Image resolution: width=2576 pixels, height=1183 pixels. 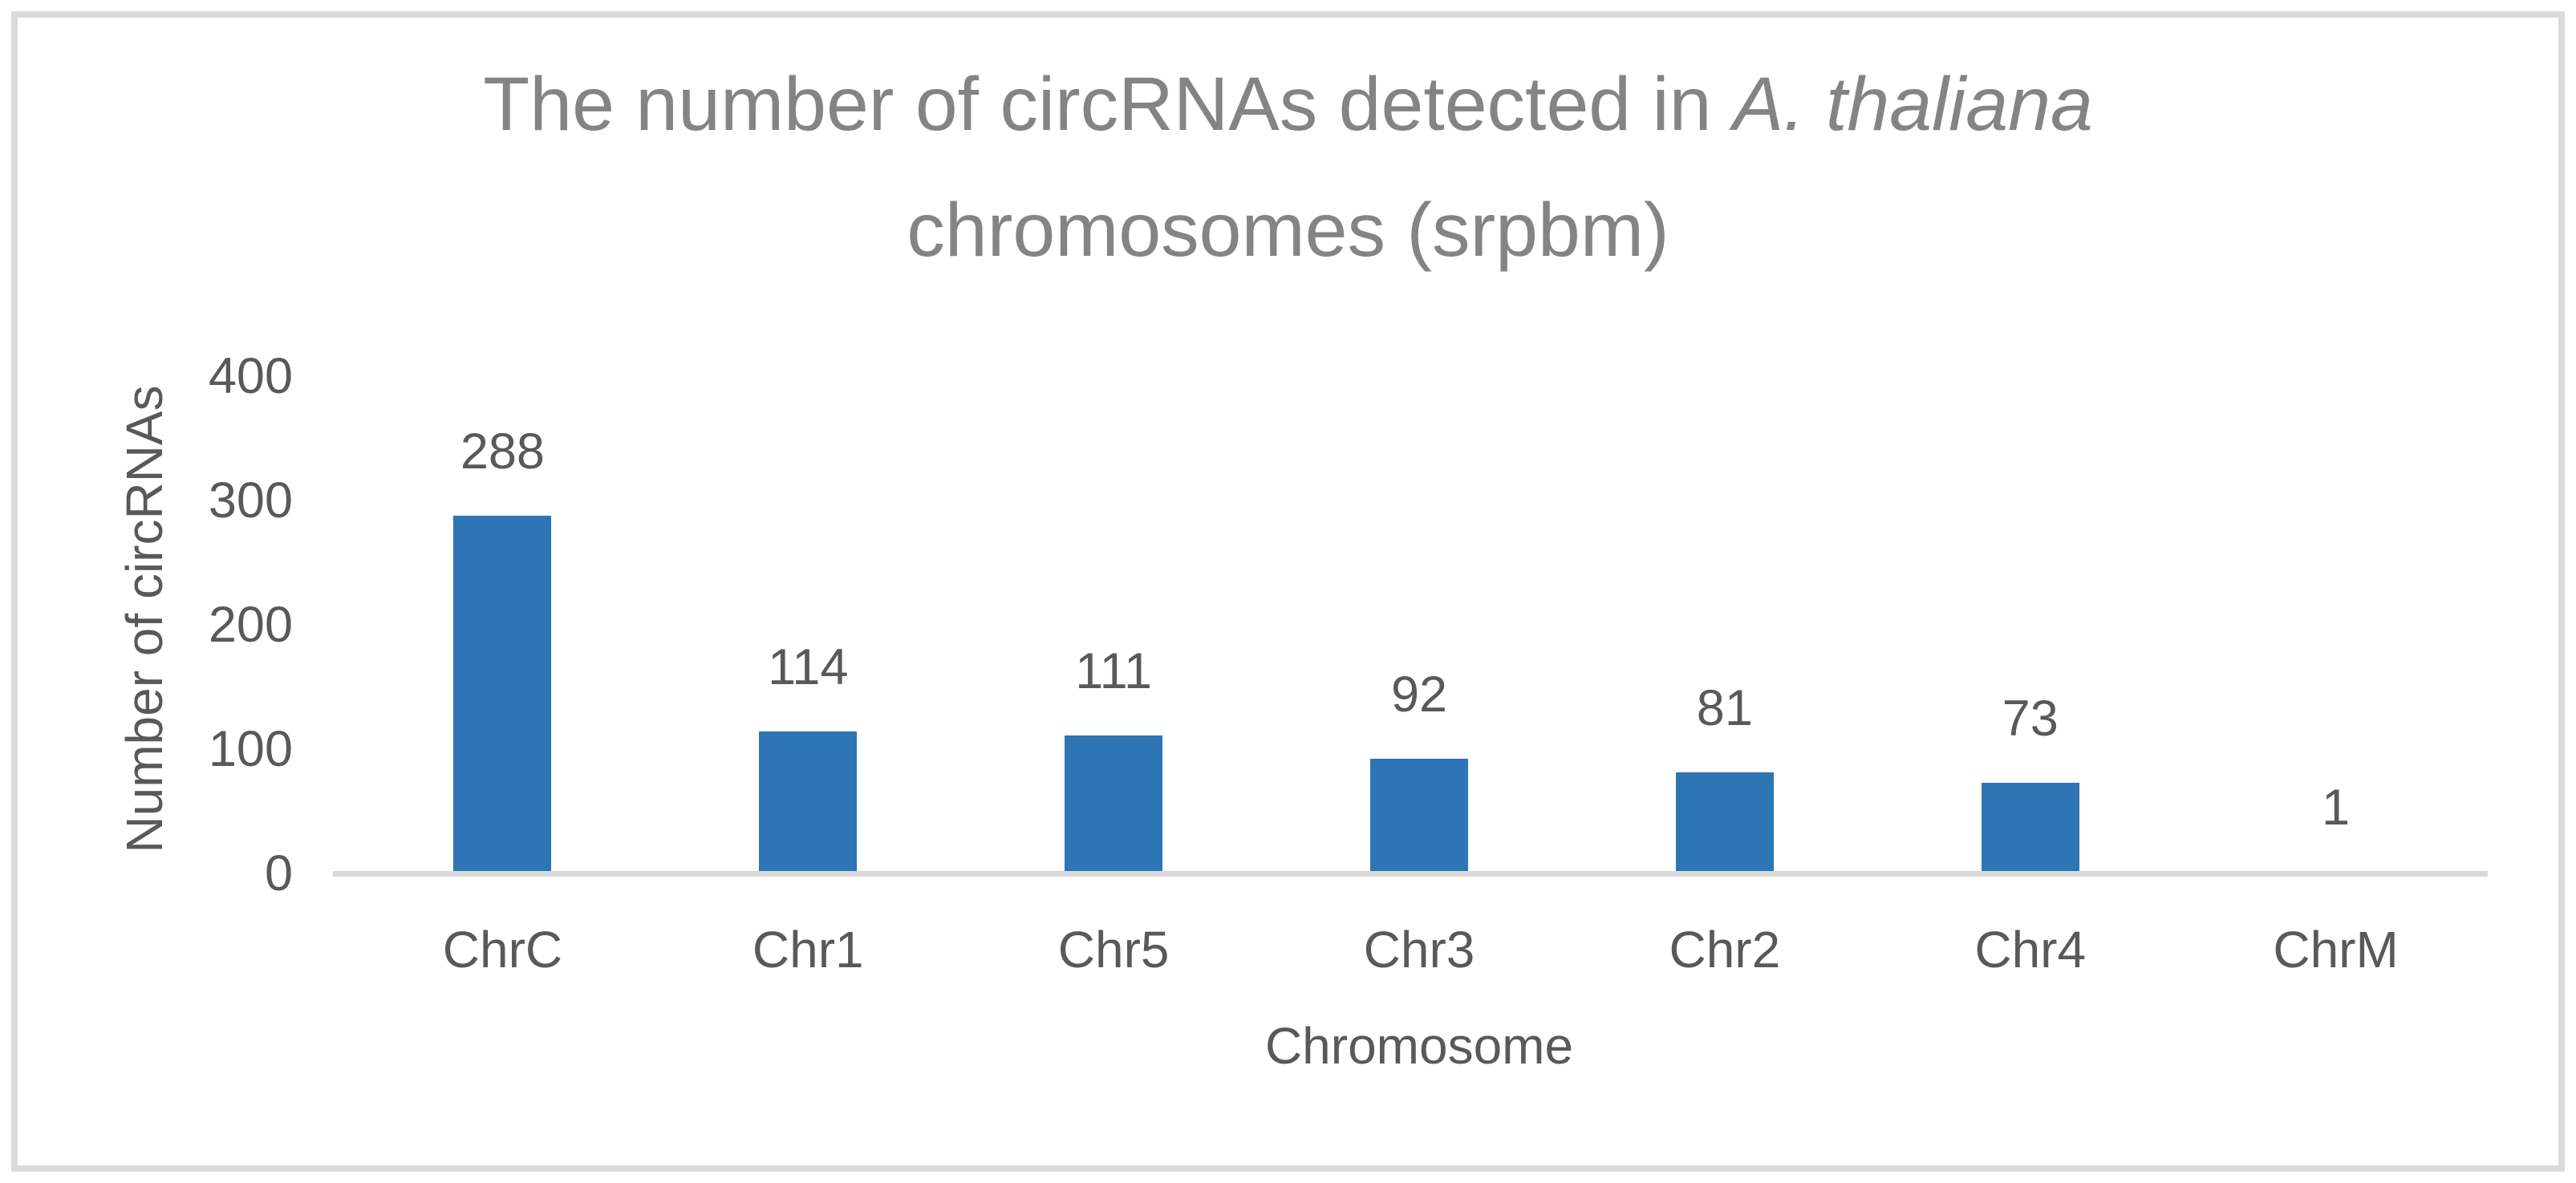 I want to click on bar-value-label-ChrC: 288, so click(x=502, y=451).